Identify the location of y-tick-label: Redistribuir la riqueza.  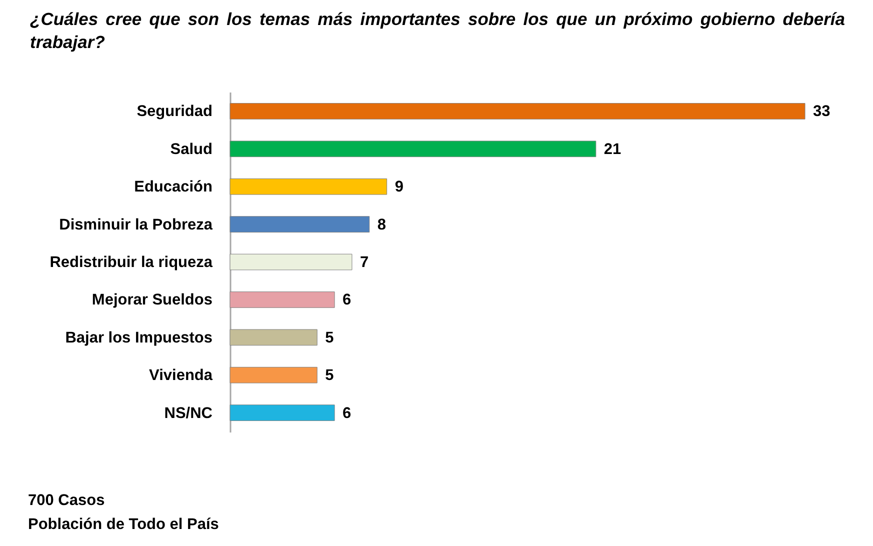
(131, 262).